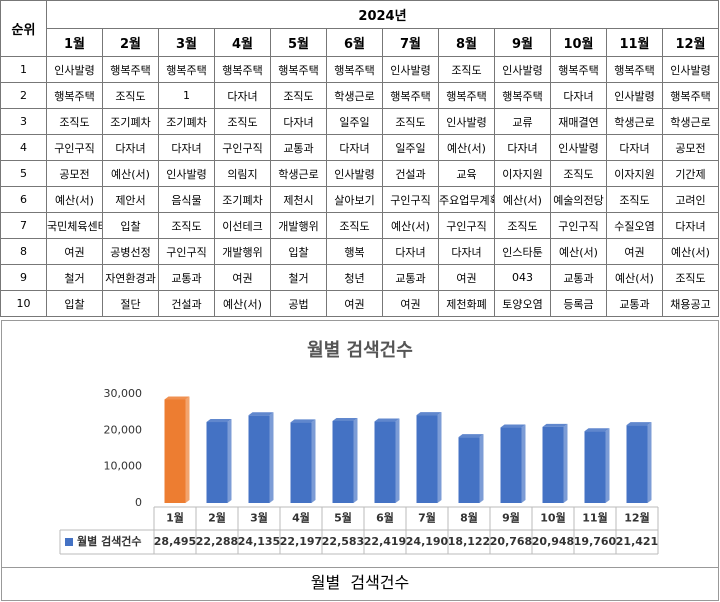 The image size is (720, 602). I want to click on keyword-cell: 교육, so click(466, 173).